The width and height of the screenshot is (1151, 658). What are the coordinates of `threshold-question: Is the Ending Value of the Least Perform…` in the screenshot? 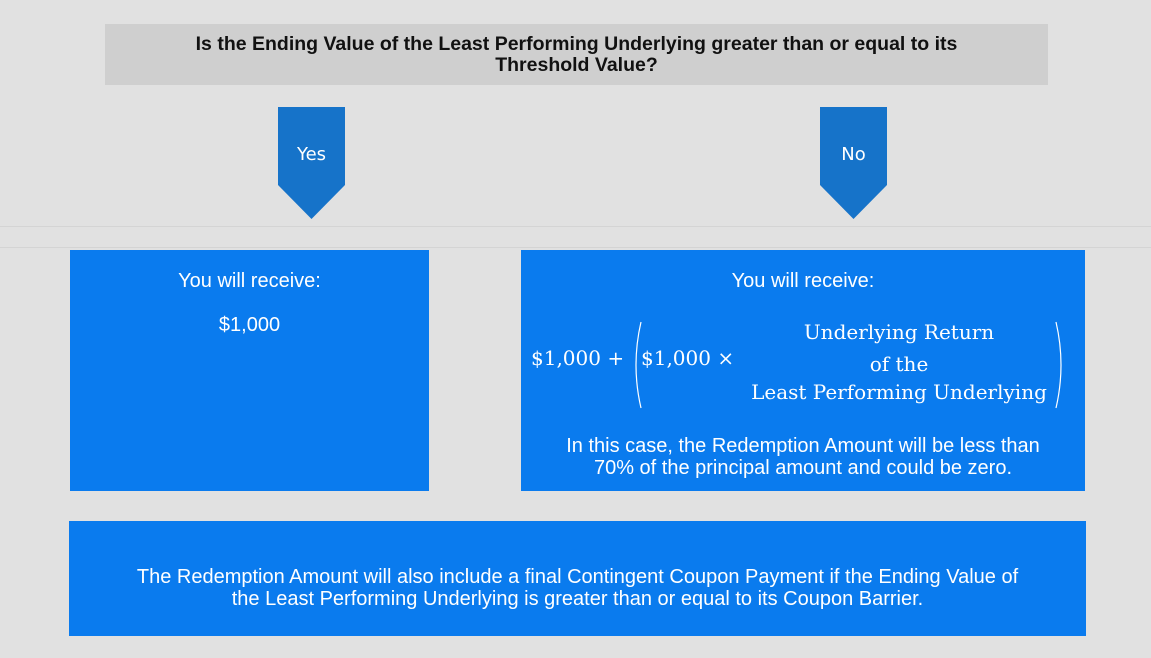 It's located at (576, 54).